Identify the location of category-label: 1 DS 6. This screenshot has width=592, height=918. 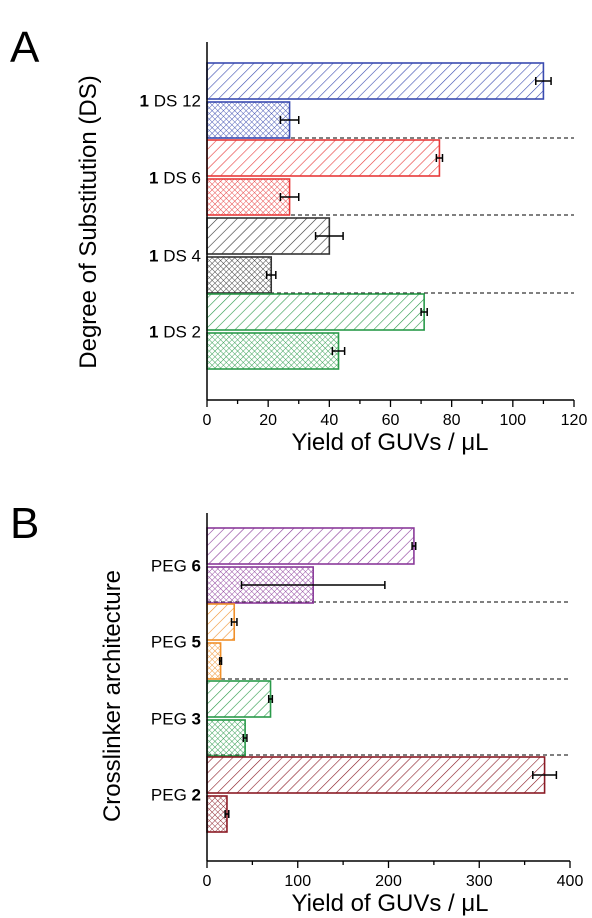
(175, 178).